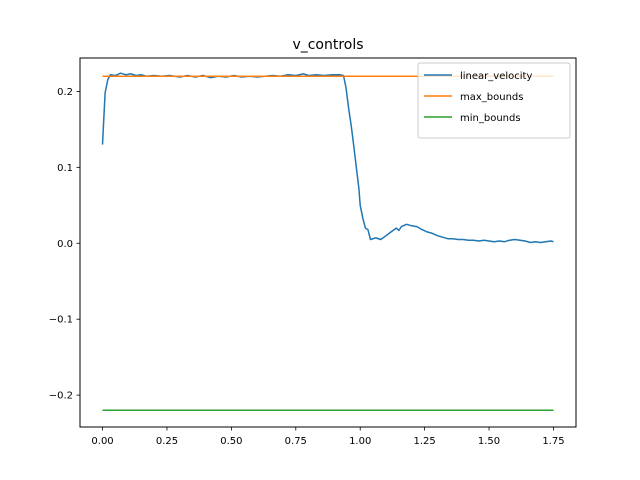 The height and width of the screenshot is (480, 640). What do you see at coordinates (489, 441) in the screenshot?
I see `x-tick-label: 1.50` at bounding box center [489, 441].